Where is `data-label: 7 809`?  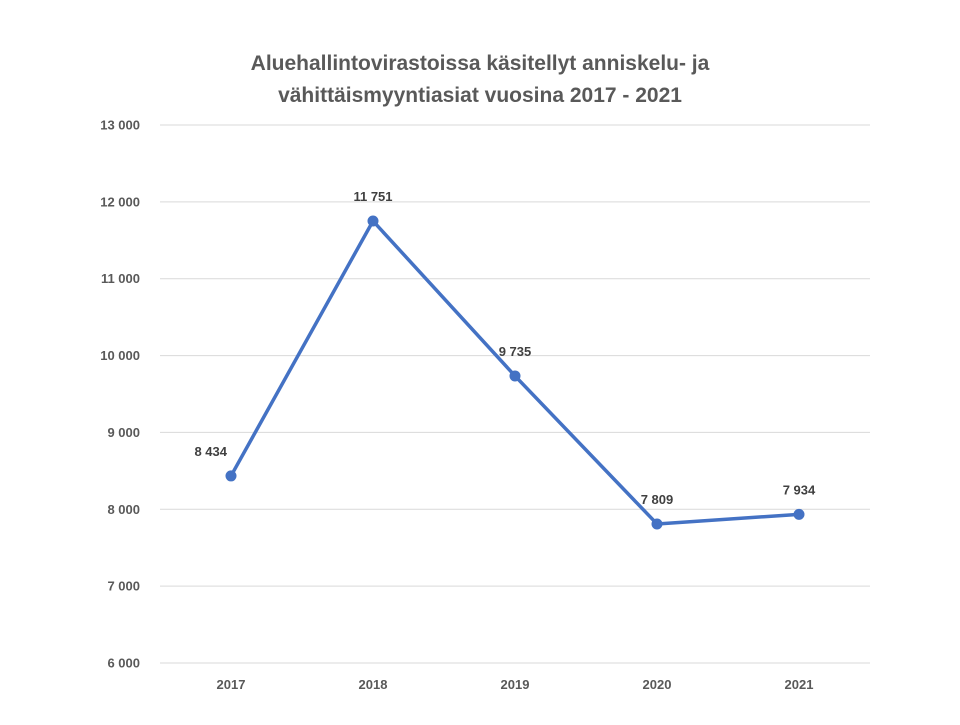
data-label: 7 809 is located at coordinates (657, 499).